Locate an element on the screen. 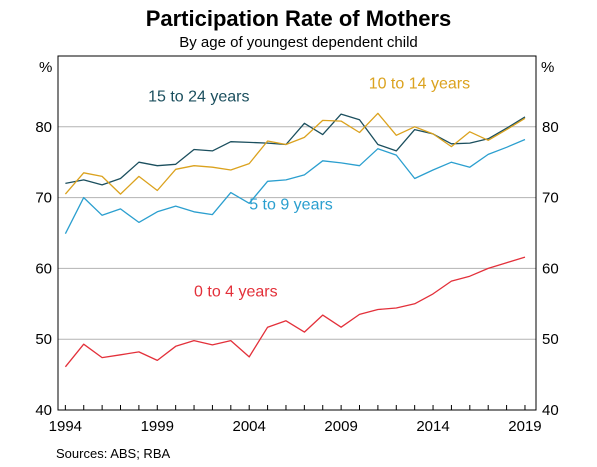 The width and height of the screenshot is (597, 467). x-tick-label: 2004 is located at coordinates (249, 426).